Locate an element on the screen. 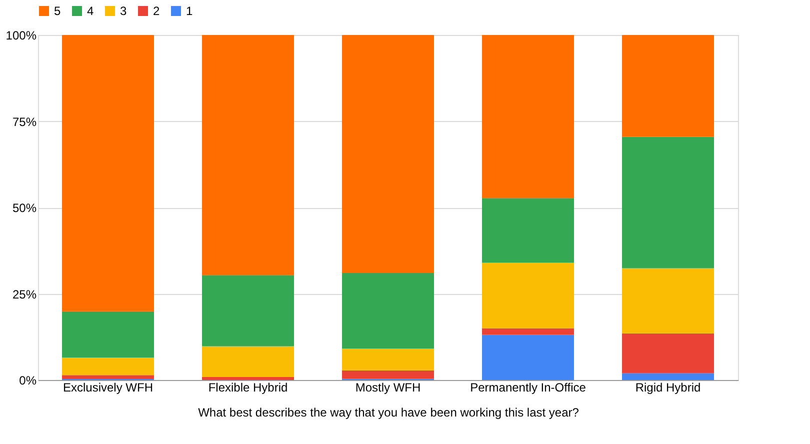  y-tick-label: 100% is located at coordinates (21, 35).